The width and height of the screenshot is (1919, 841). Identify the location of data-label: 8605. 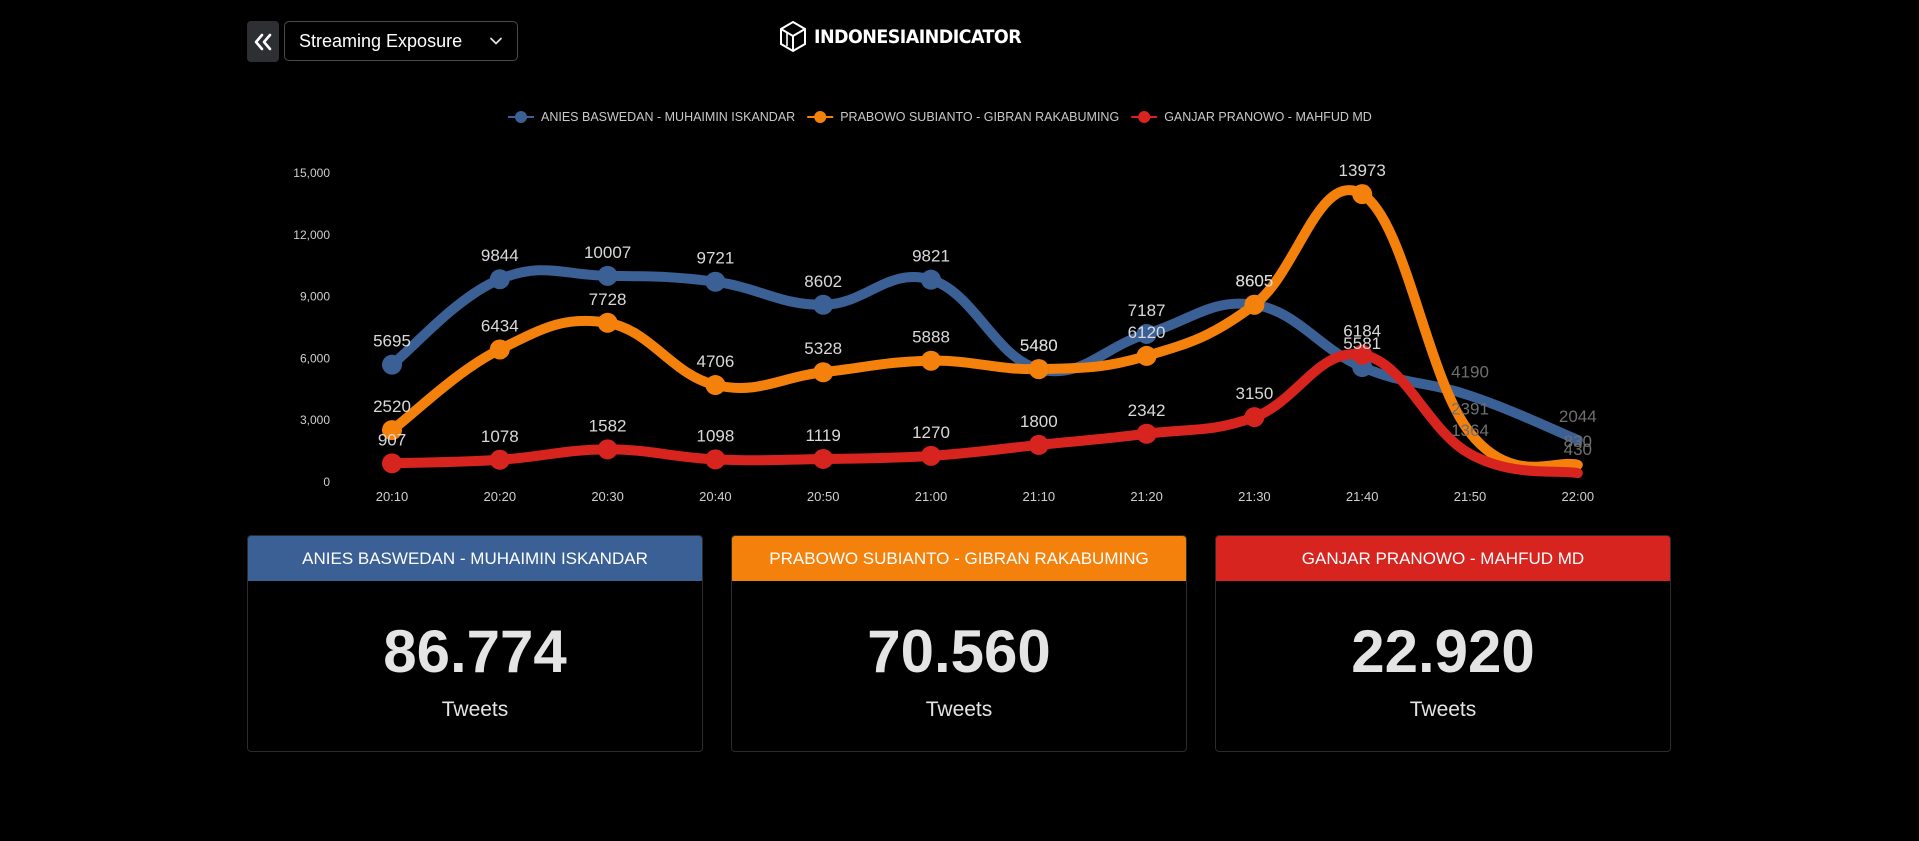
(1254, 281).